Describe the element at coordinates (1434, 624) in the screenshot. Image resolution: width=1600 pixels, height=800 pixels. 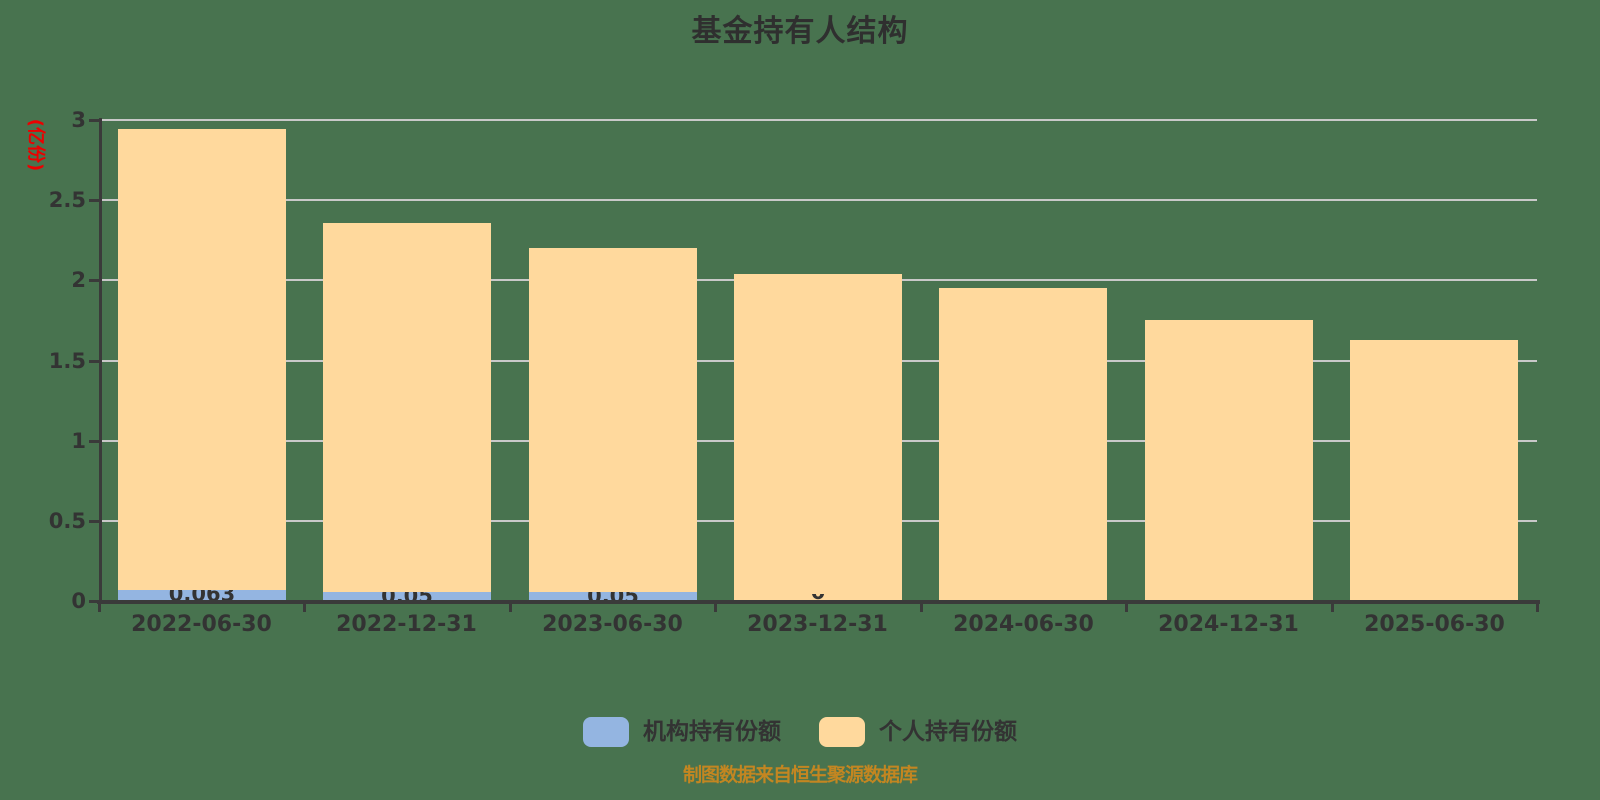
I see `x-tick-label: 2025-06-30` at that location.